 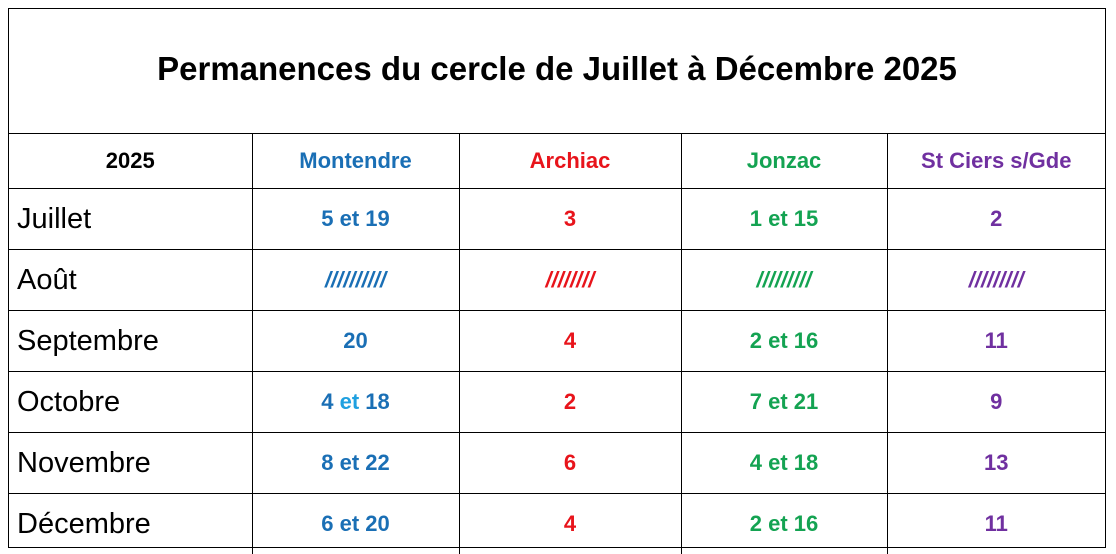 What do you see at coordinates (570, 463) in the screenshot?
I see `archiac-cell: 6` at bounding box center [570, 463].